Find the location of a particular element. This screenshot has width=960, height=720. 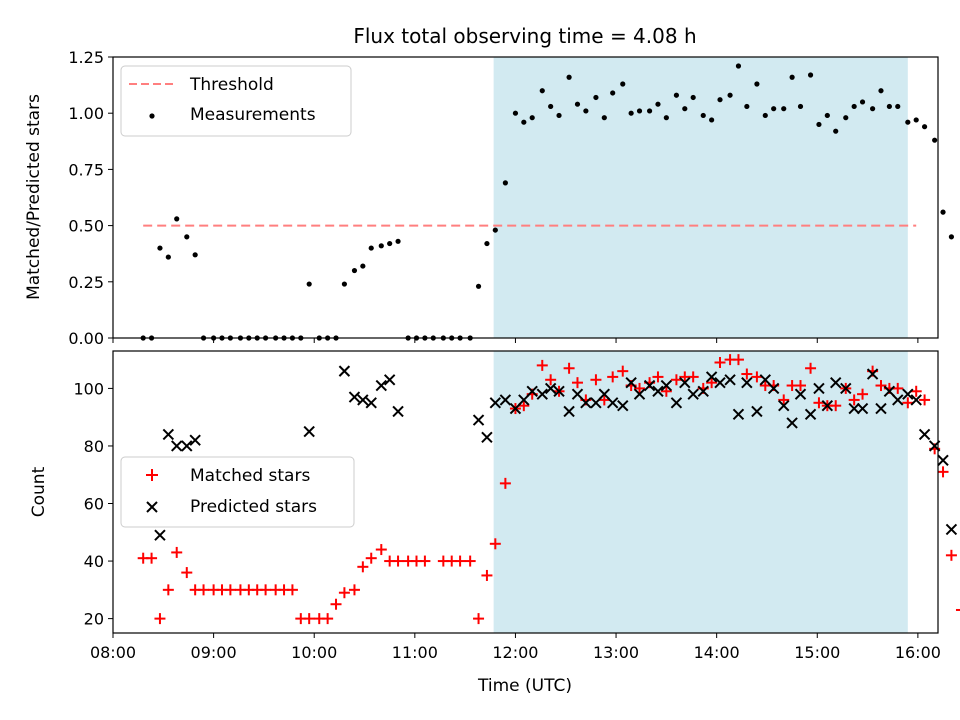

top-legend: Threshold Measurements is located at coordinates (236, 101).